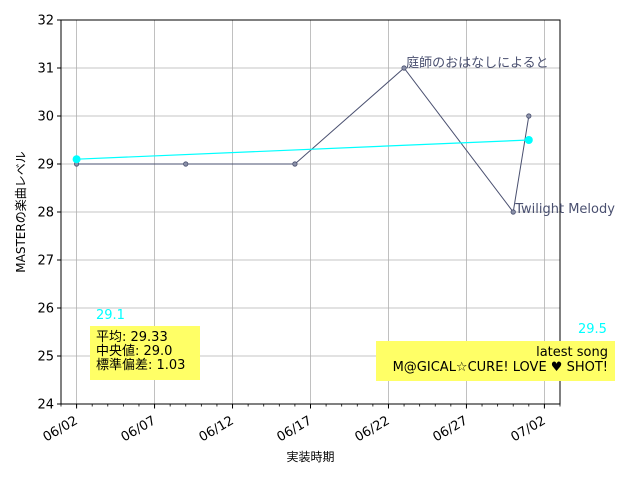  What do you see at coordinates (500, 367) in the screenshot?
I see `latest-song-line: M@GICAL☆CURE! LOVE ♥ SHOT!` at bounding box center [500, 367].